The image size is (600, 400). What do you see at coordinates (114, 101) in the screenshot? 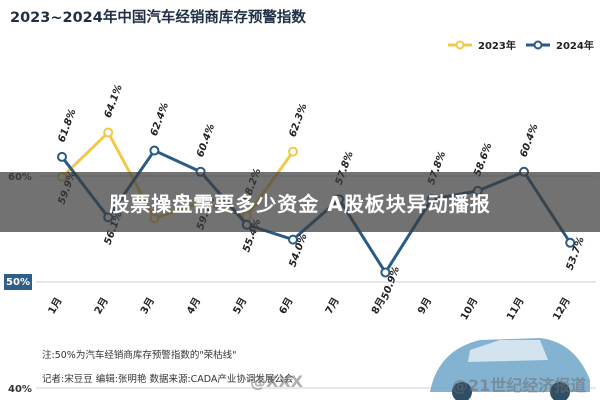
I see `data-label: 64.1%` at bounding box center [114, 101].